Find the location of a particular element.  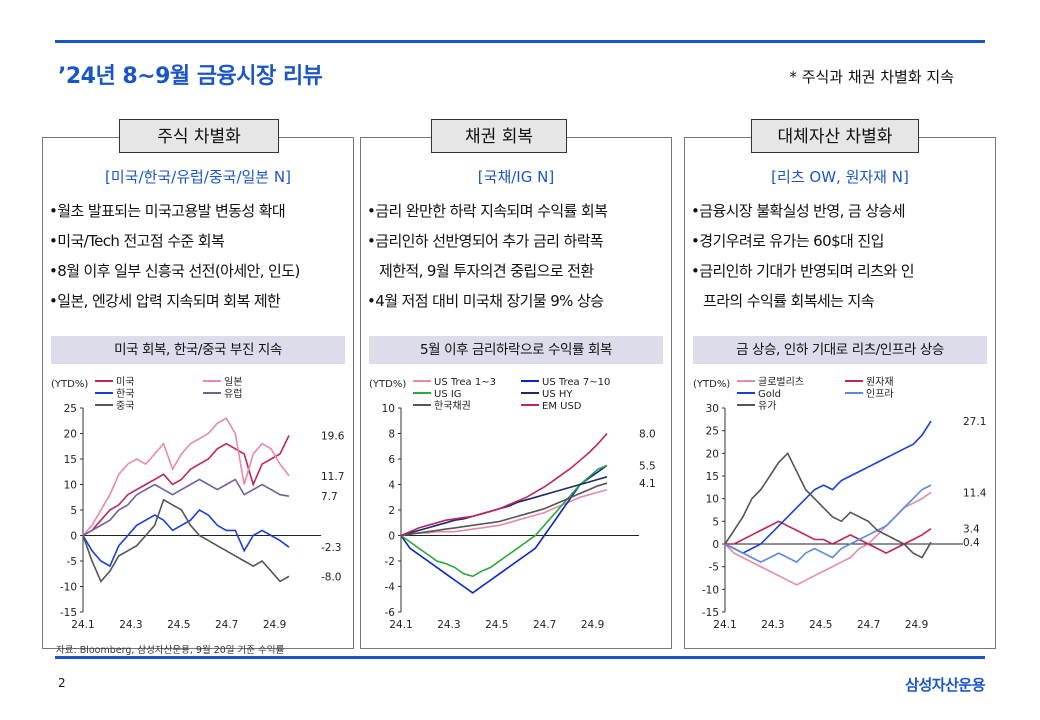

end-value-label: 27.1 is located at coordinates (974, 422).